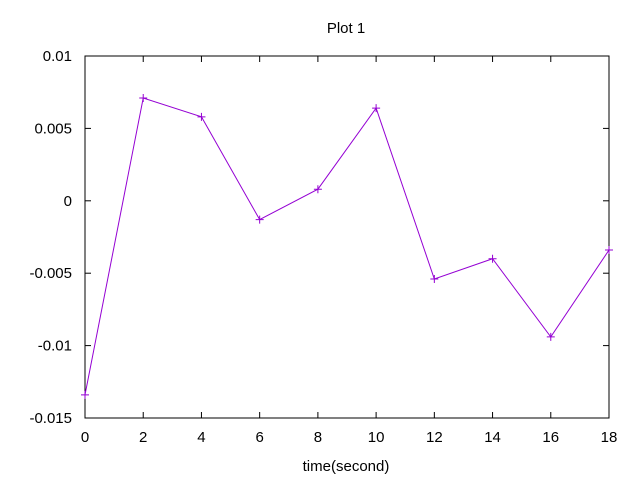  What do you see at coordinates (550, 437) in the screenshot?
I see `x-tick-label: 16` at bounding box center [550, 437].